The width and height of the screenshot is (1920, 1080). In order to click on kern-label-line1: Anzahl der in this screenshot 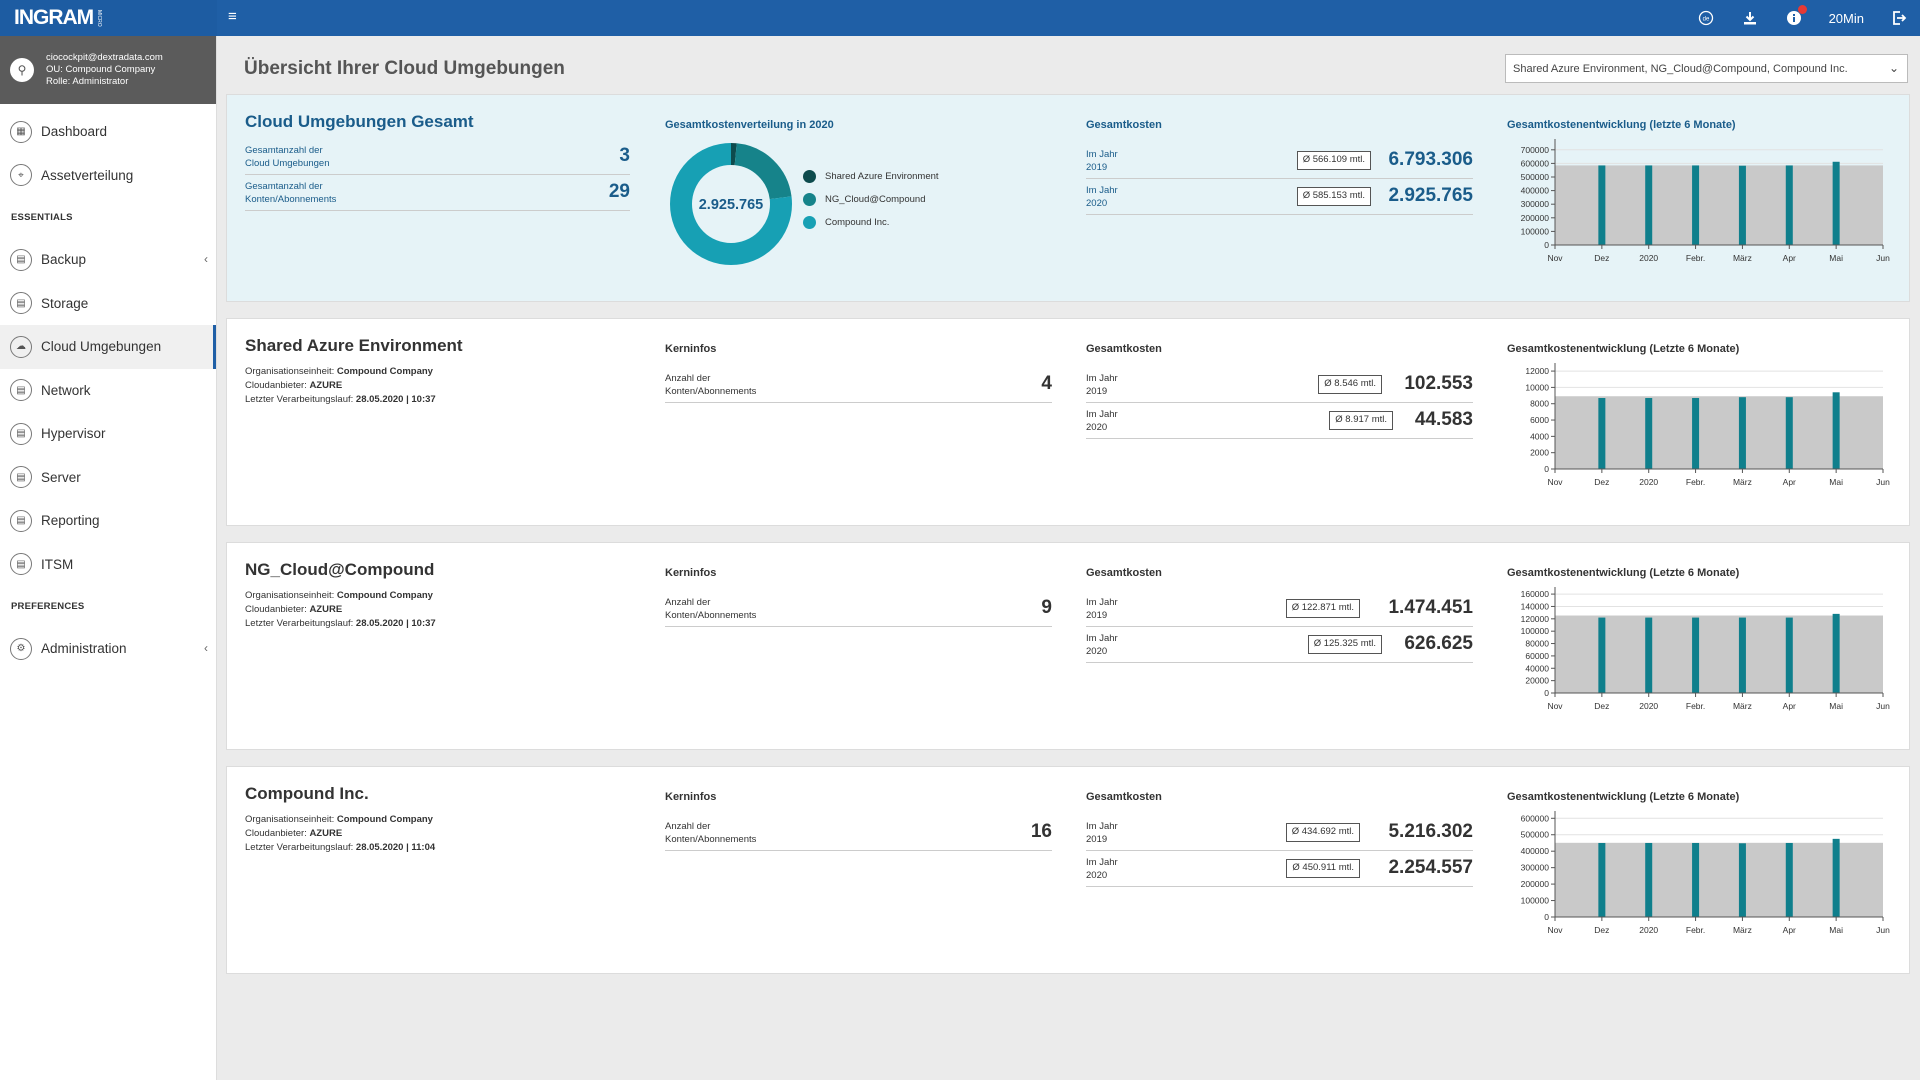, I will do `click(688, 826)`.